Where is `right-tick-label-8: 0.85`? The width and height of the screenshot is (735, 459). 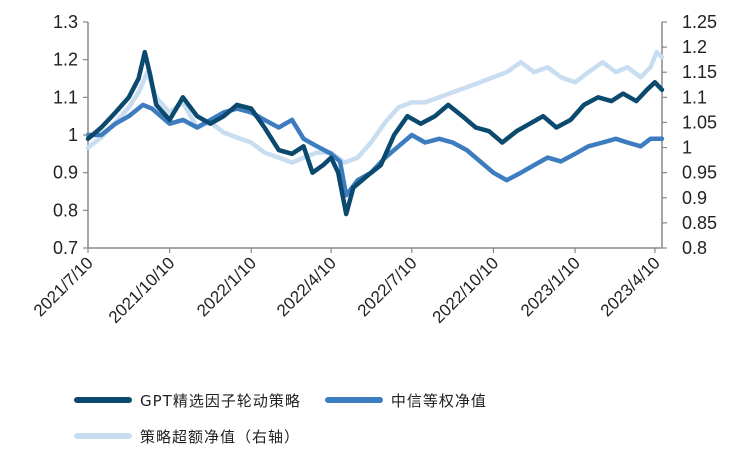 right-tick-label-8: 0.85 is located at coordinates (699, 223).